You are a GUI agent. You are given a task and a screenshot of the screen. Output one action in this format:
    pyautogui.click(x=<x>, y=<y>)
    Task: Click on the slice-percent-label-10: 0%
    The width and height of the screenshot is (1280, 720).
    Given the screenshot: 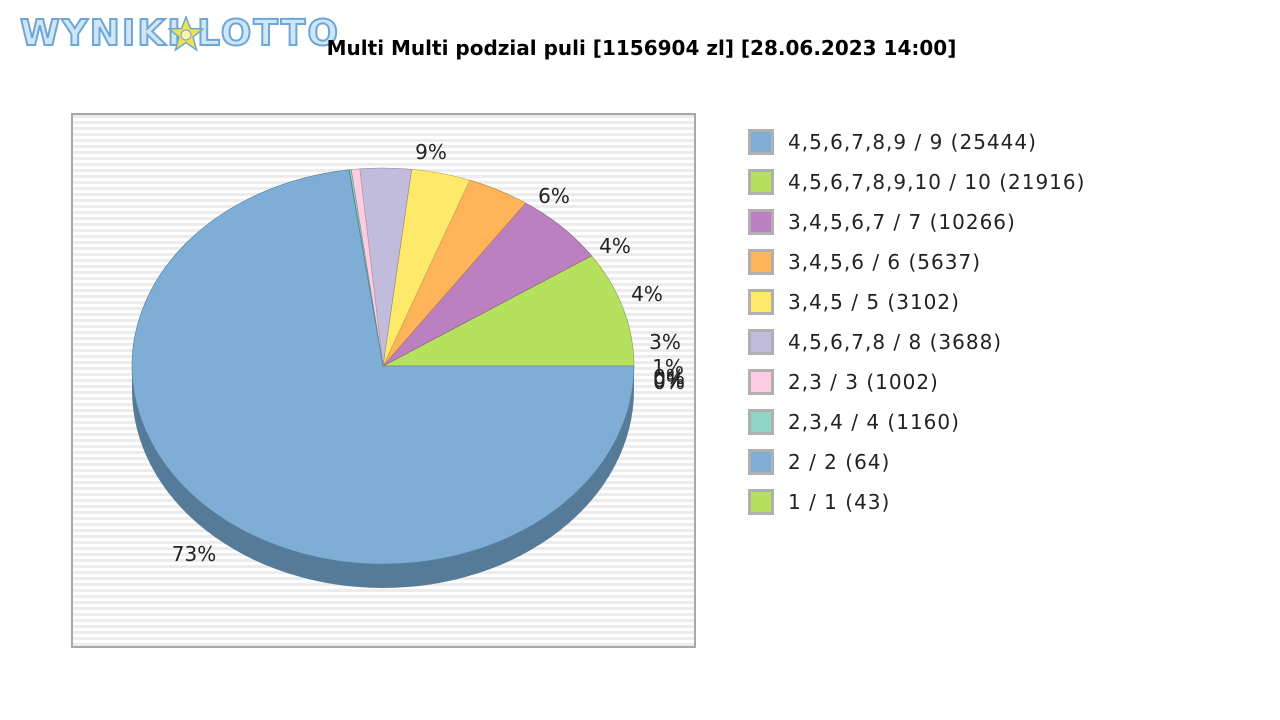 What is the action you would take?
    pyautogui.click(x=669, y=382)
    